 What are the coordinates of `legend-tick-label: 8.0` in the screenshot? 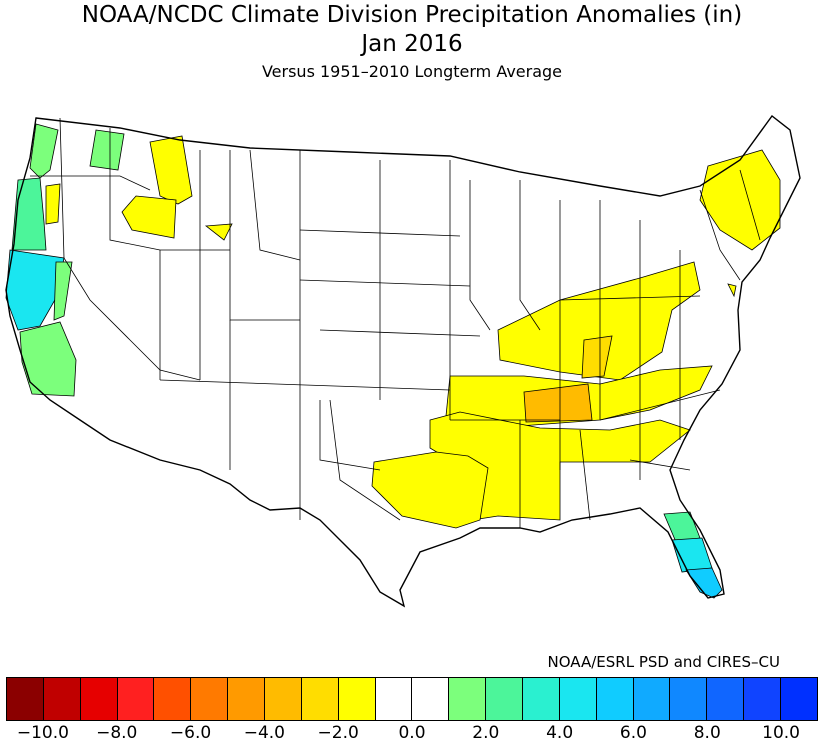 It's located at (707, 733).